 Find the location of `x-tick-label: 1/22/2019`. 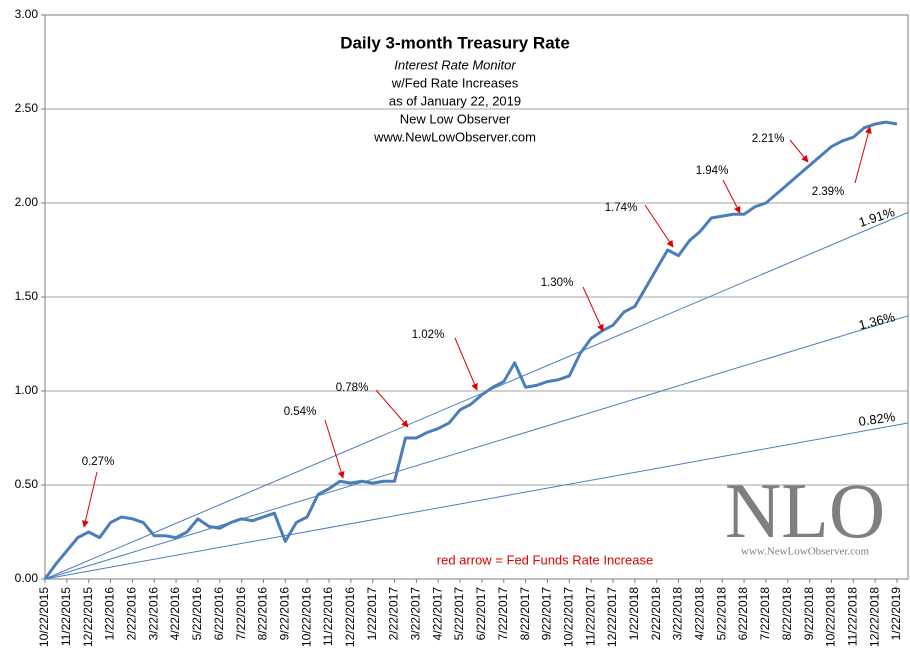

x-tick-label: 1/22/2019 is located at coordinates (896, 614).